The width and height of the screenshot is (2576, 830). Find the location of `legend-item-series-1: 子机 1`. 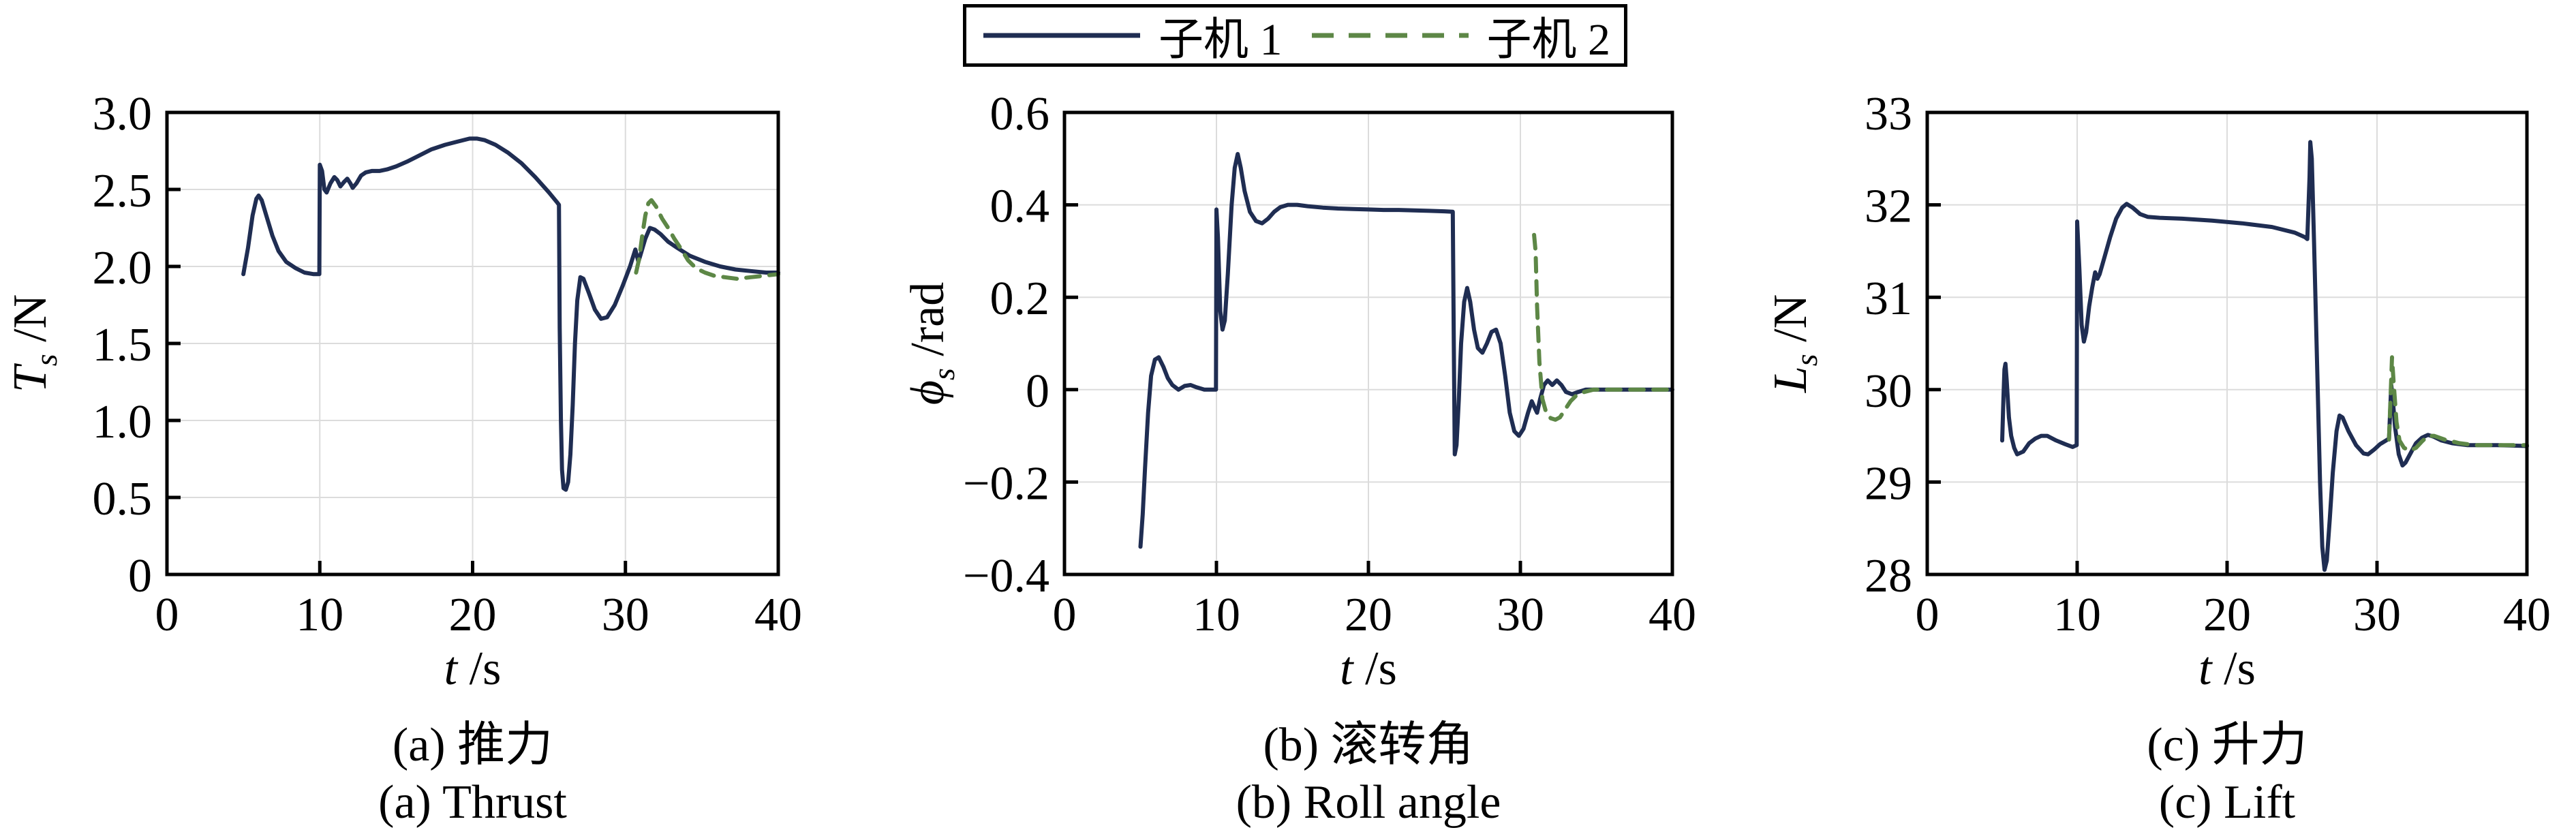

legend-item-series-1: 子机 1 is located at coordinates (1131, 35).